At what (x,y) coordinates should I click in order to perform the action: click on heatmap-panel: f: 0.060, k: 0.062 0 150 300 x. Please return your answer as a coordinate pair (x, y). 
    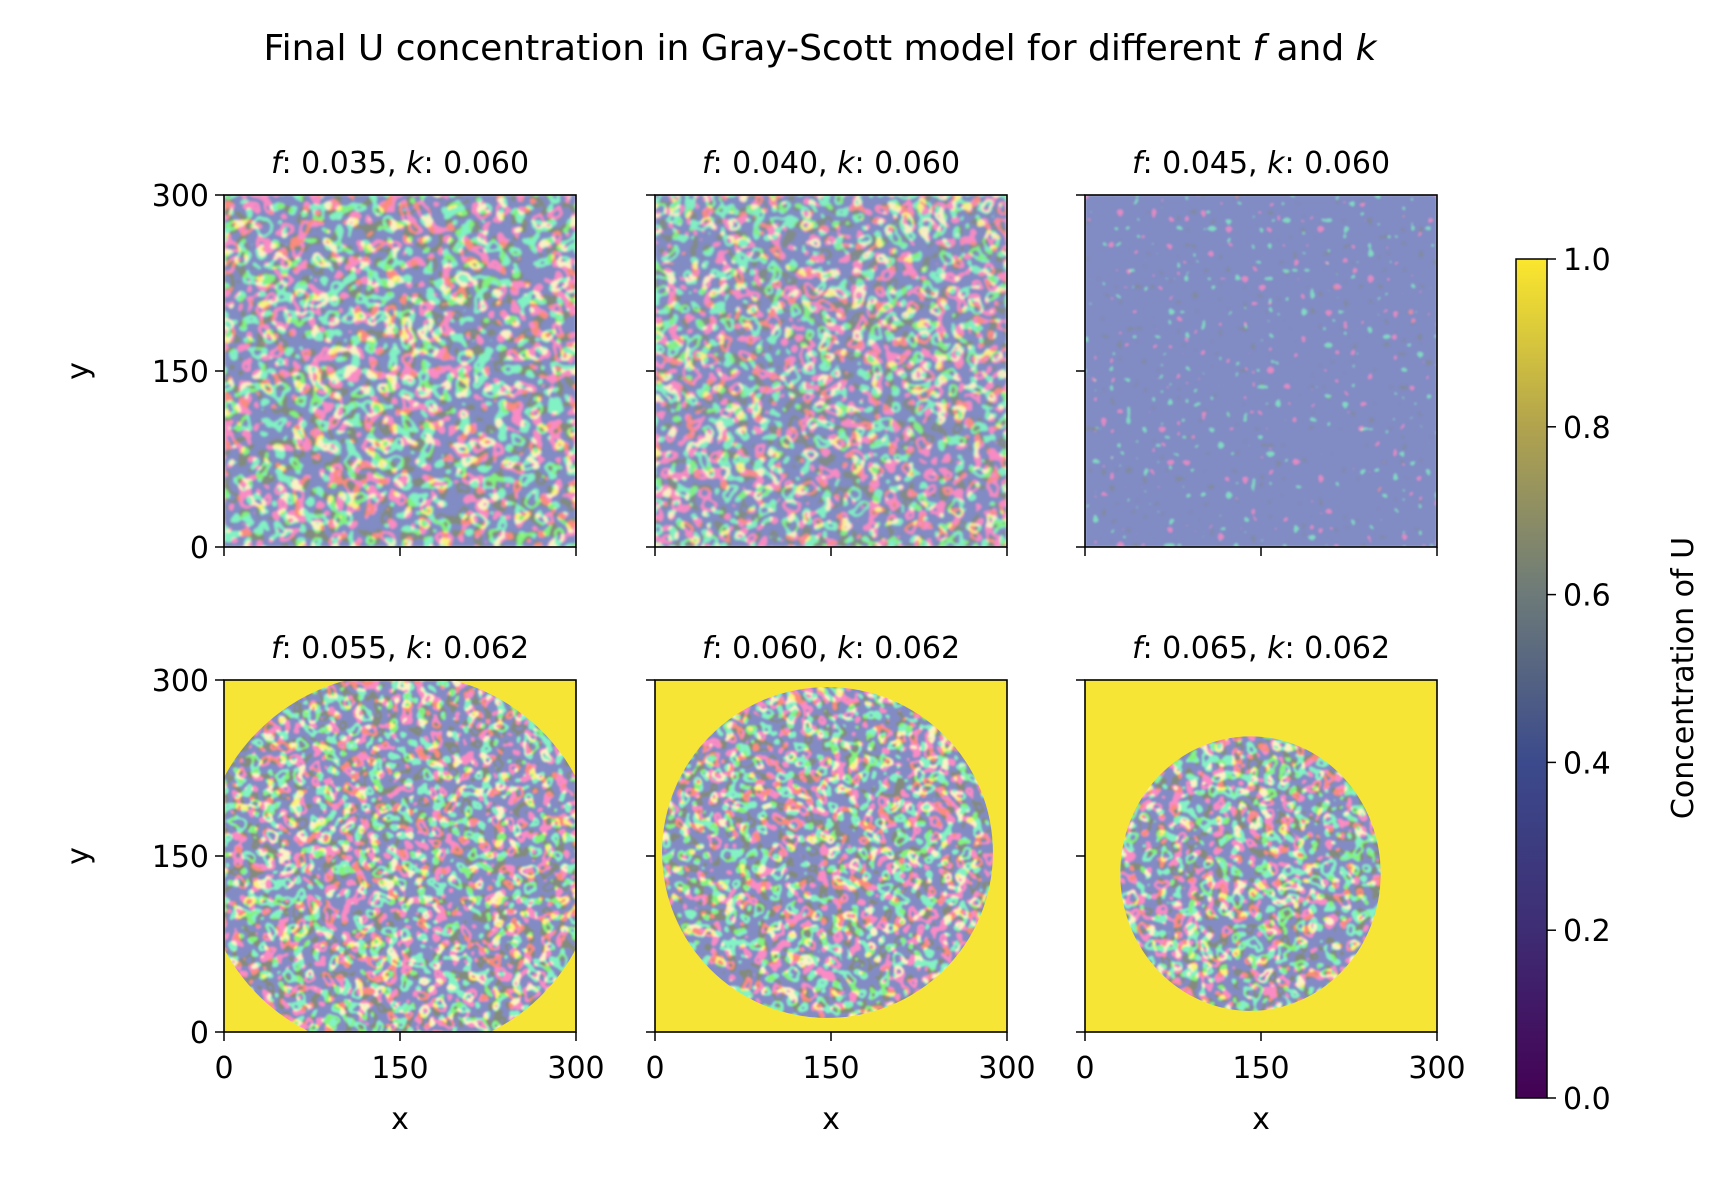
    Looking at the image, I should click on (840, 884).